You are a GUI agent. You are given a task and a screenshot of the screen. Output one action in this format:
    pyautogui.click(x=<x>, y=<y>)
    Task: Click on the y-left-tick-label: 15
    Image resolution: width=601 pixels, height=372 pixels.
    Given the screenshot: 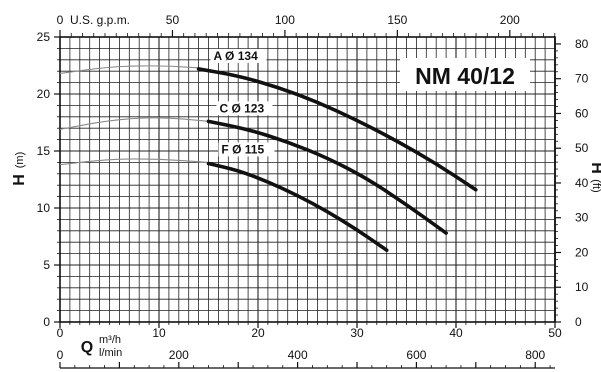 What is the action you would take?
    pyautogui.click(x=44, y=151)
    